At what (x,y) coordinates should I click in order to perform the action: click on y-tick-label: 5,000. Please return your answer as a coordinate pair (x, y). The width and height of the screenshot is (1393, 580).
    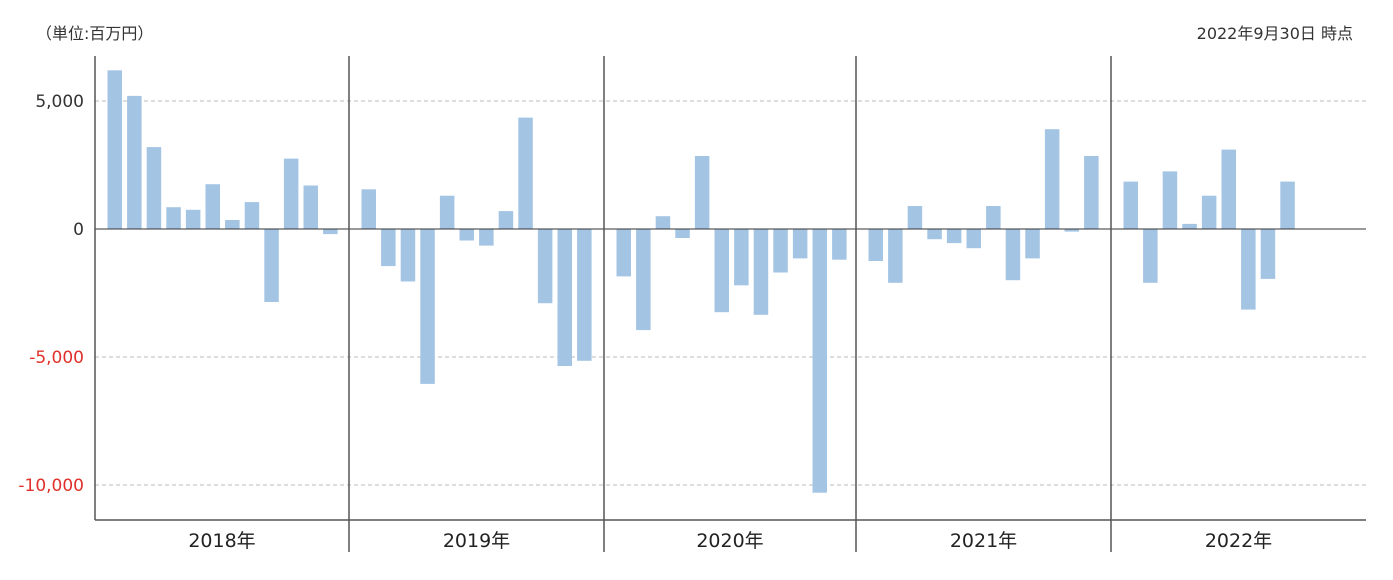
    Looking at the image, I should click on (59, 102).